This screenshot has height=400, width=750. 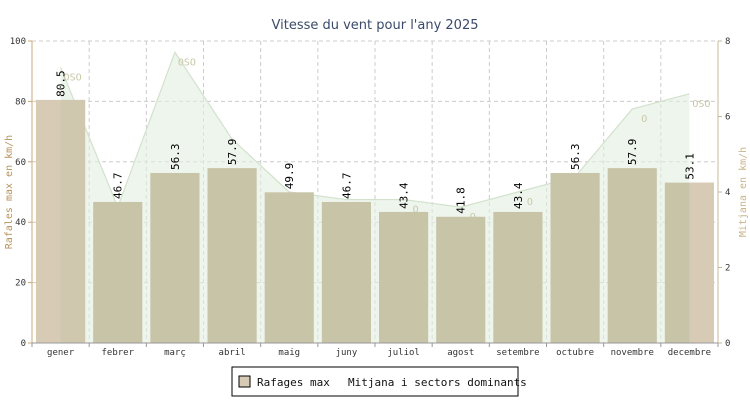 I want to click on y-tick-label: 40, so click(x=20, y=223).